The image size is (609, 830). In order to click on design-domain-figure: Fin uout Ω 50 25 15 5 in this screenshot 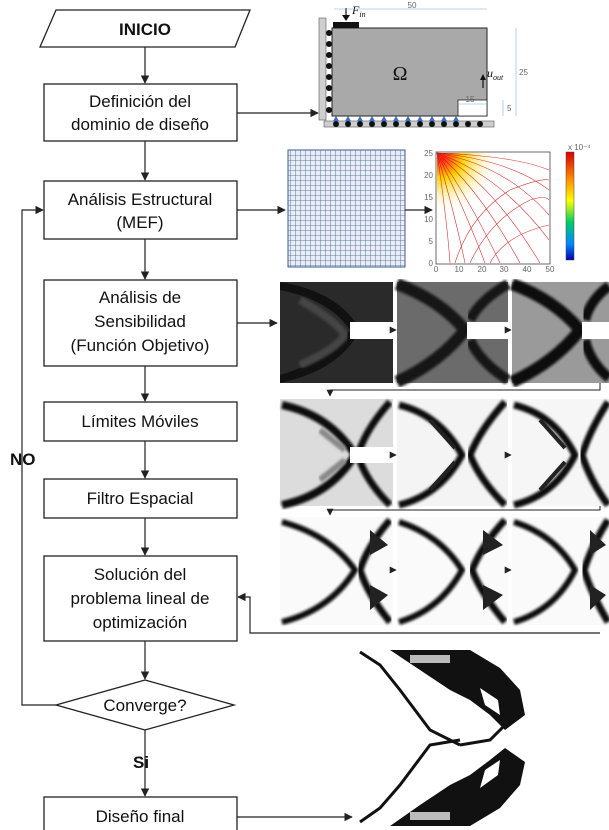, I will do `click(423, 64)`.